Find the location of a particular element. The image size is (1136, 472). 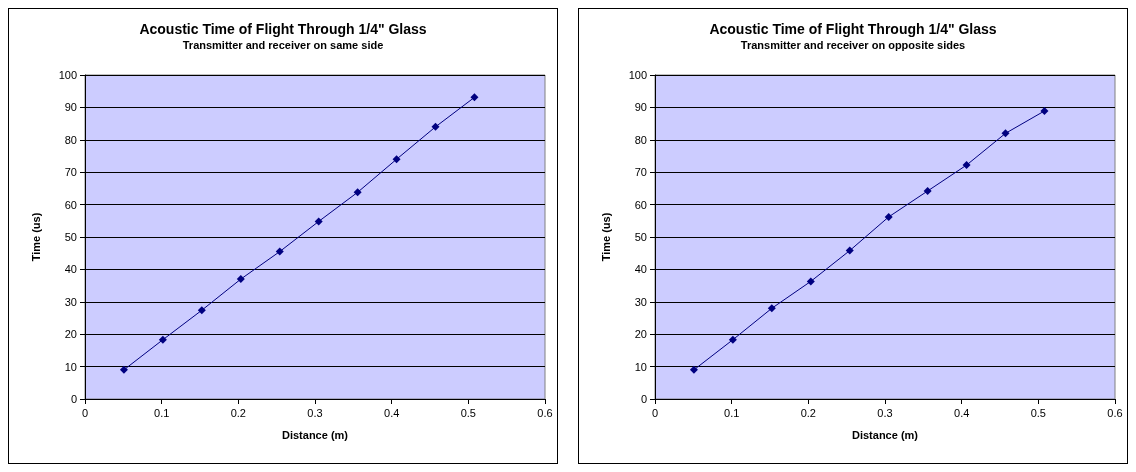

chart-subtitle: Transmitter and receiver on opposite sides is located at coordinates (853, 44).